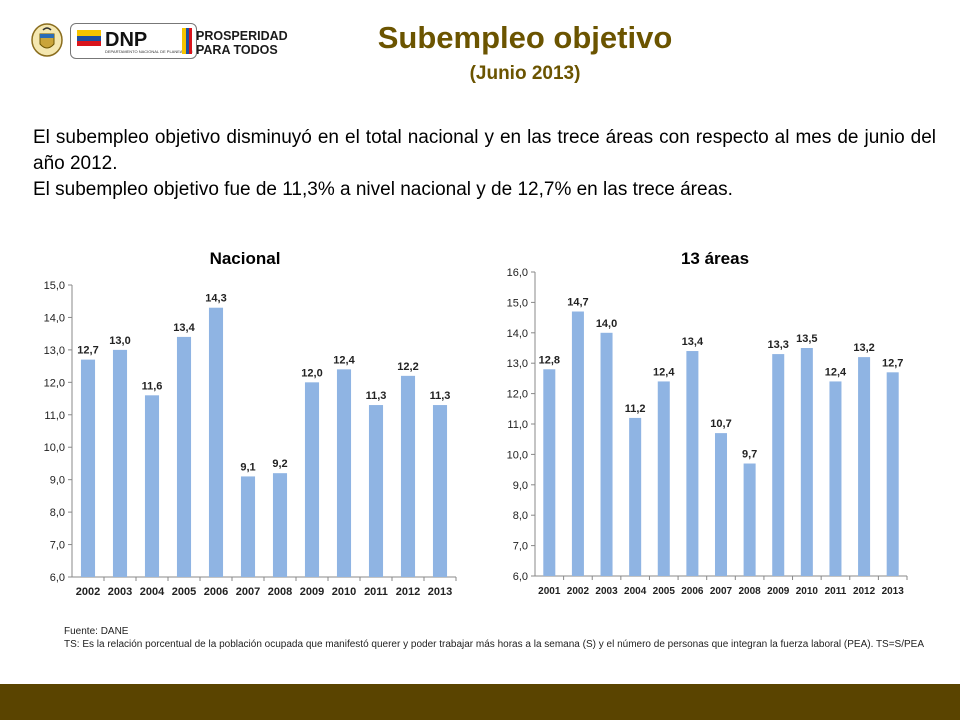 The width and height of the screenshot is (960, 720). What do you see at coordinates (47, 40) in the screenshot?
I see `colombia-seal-logo` at bounding box center [47, 40].